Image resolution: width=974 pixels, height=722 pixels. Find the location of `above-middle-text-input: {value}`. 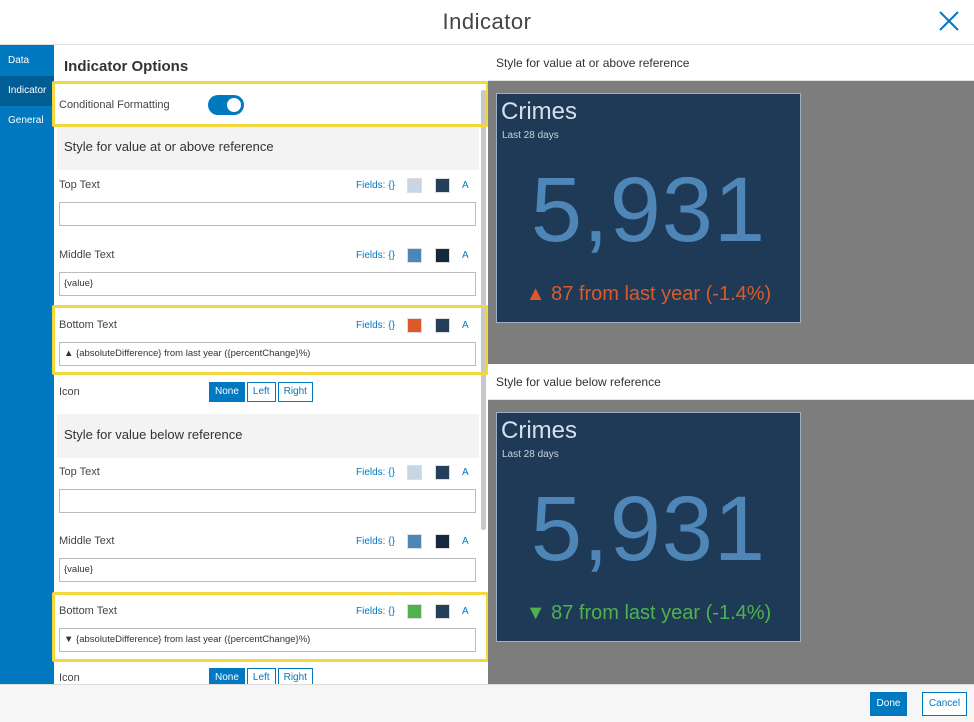

above-middle-text-input: {value} is located at coordinates (267, 284).